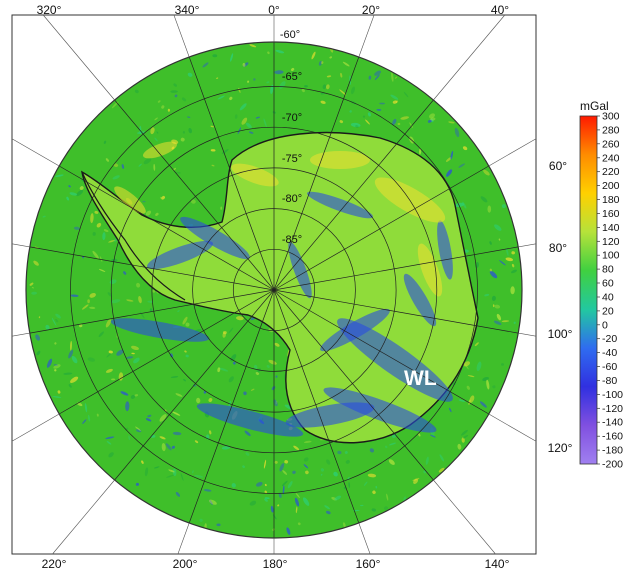  I want to click on longitude-label: 340°, so click(187, 10).